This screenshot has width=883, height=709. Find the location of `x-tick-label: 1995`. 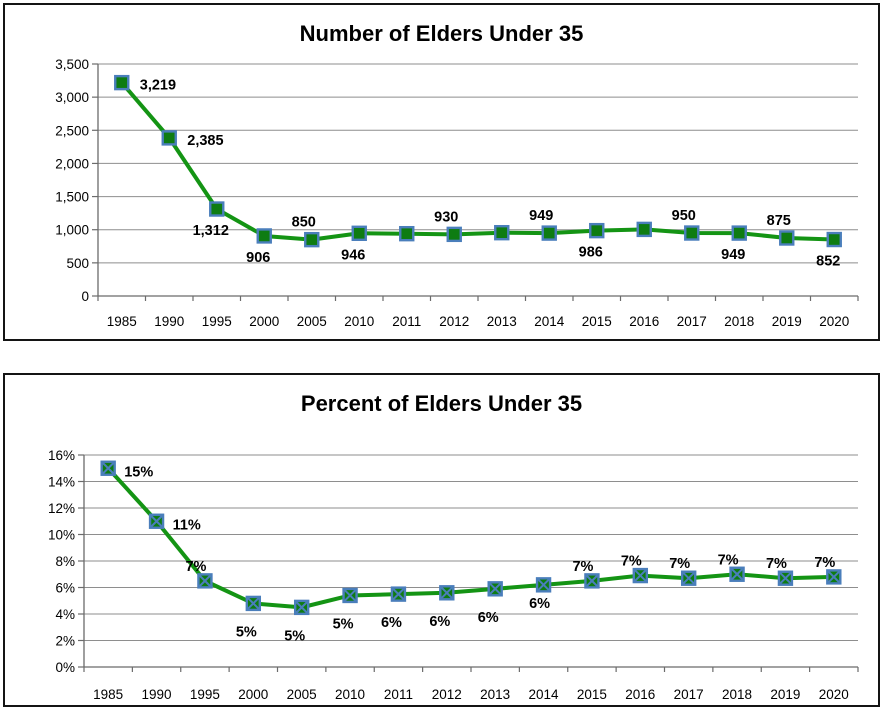

x-tick-label: 1995 is located at coordinates (217, 321).